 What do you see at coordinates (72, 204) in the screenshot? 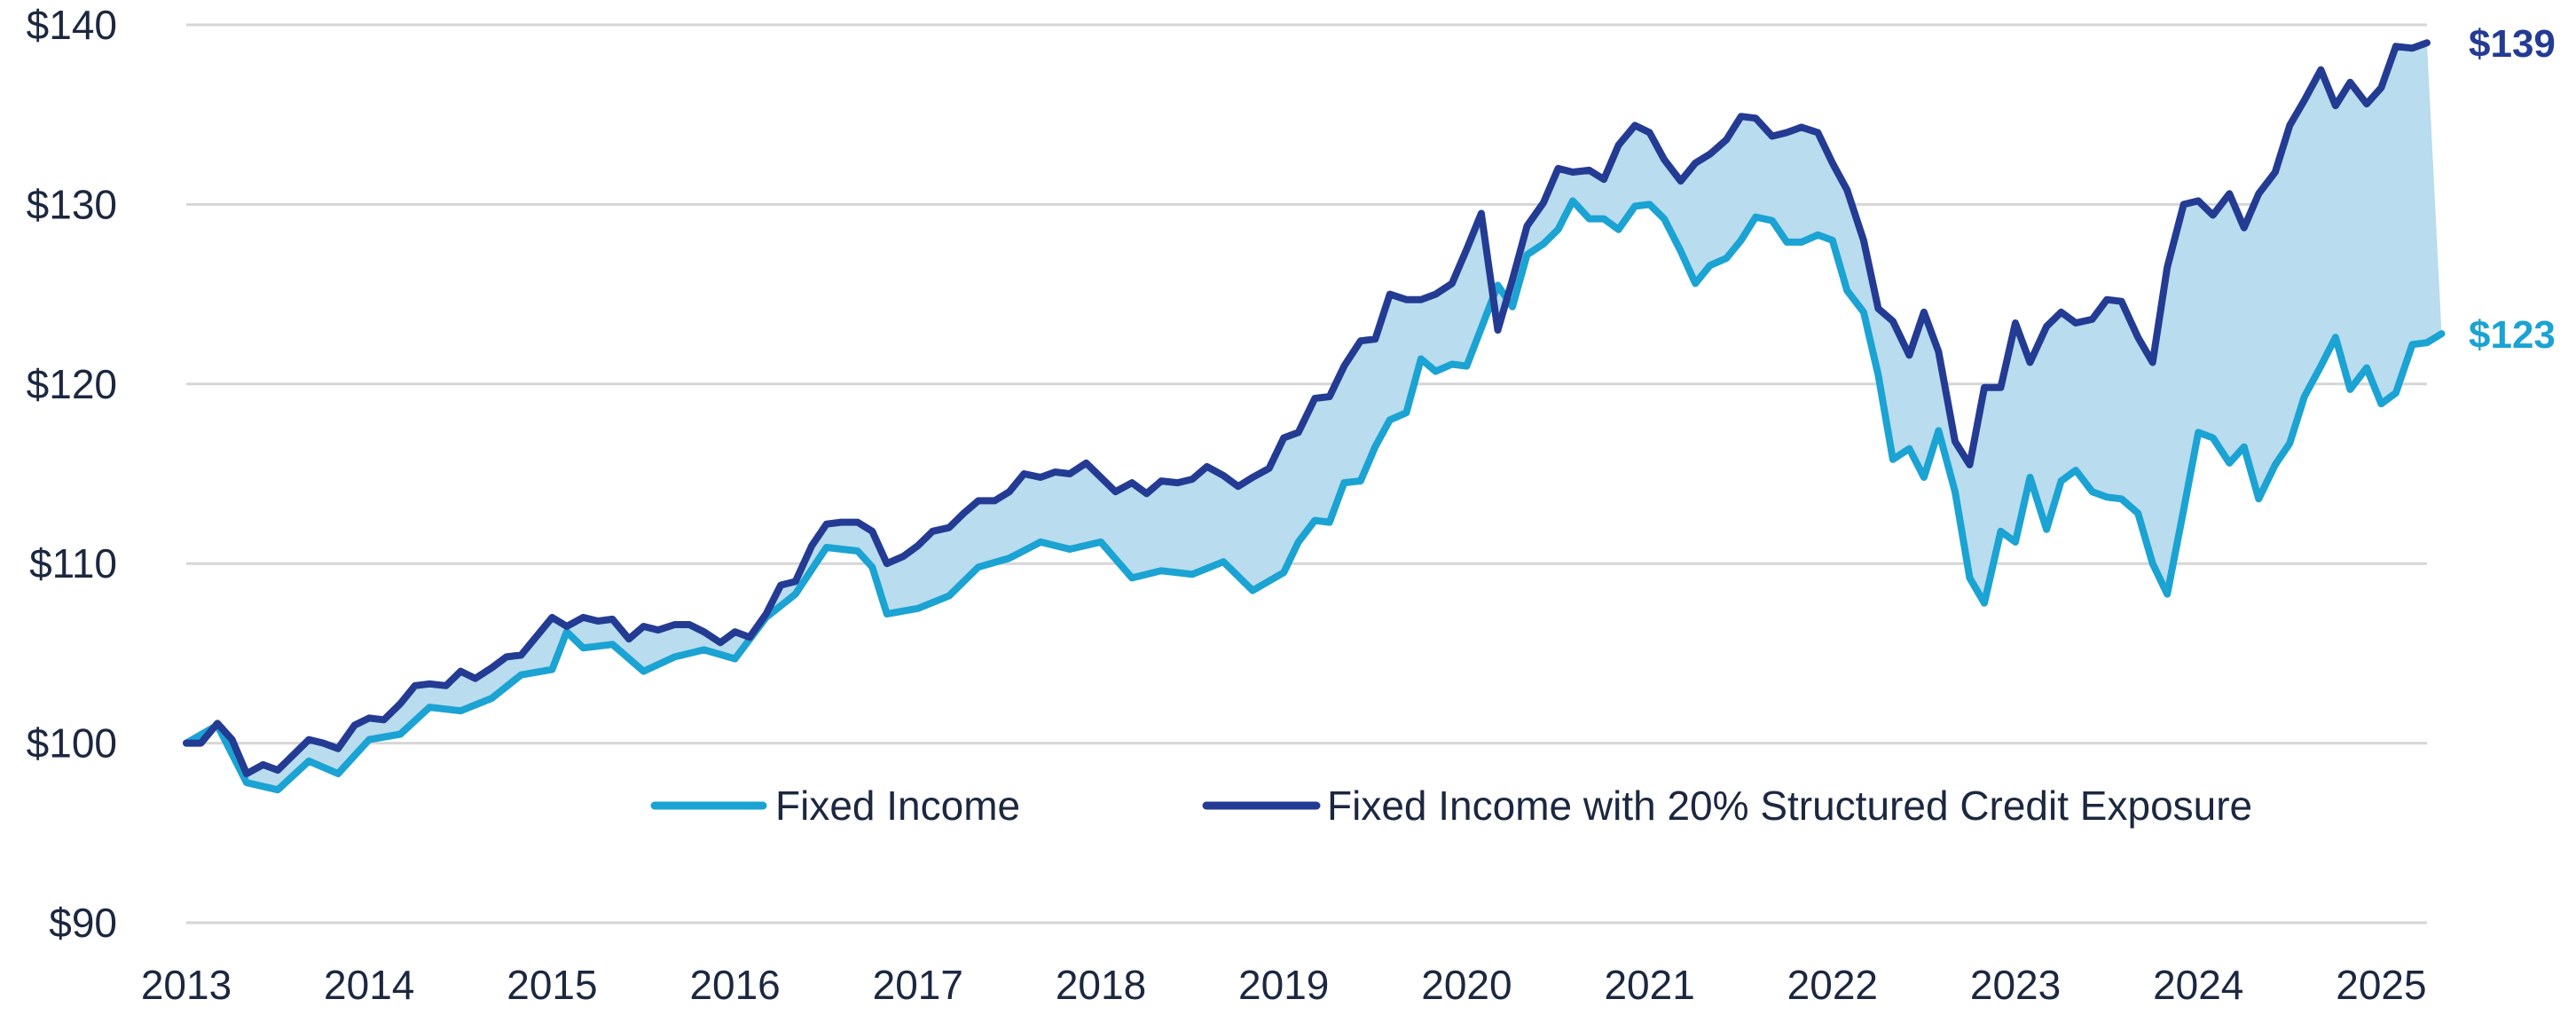
I see `y-tick-label: $130` at bounding box center [72, 204].